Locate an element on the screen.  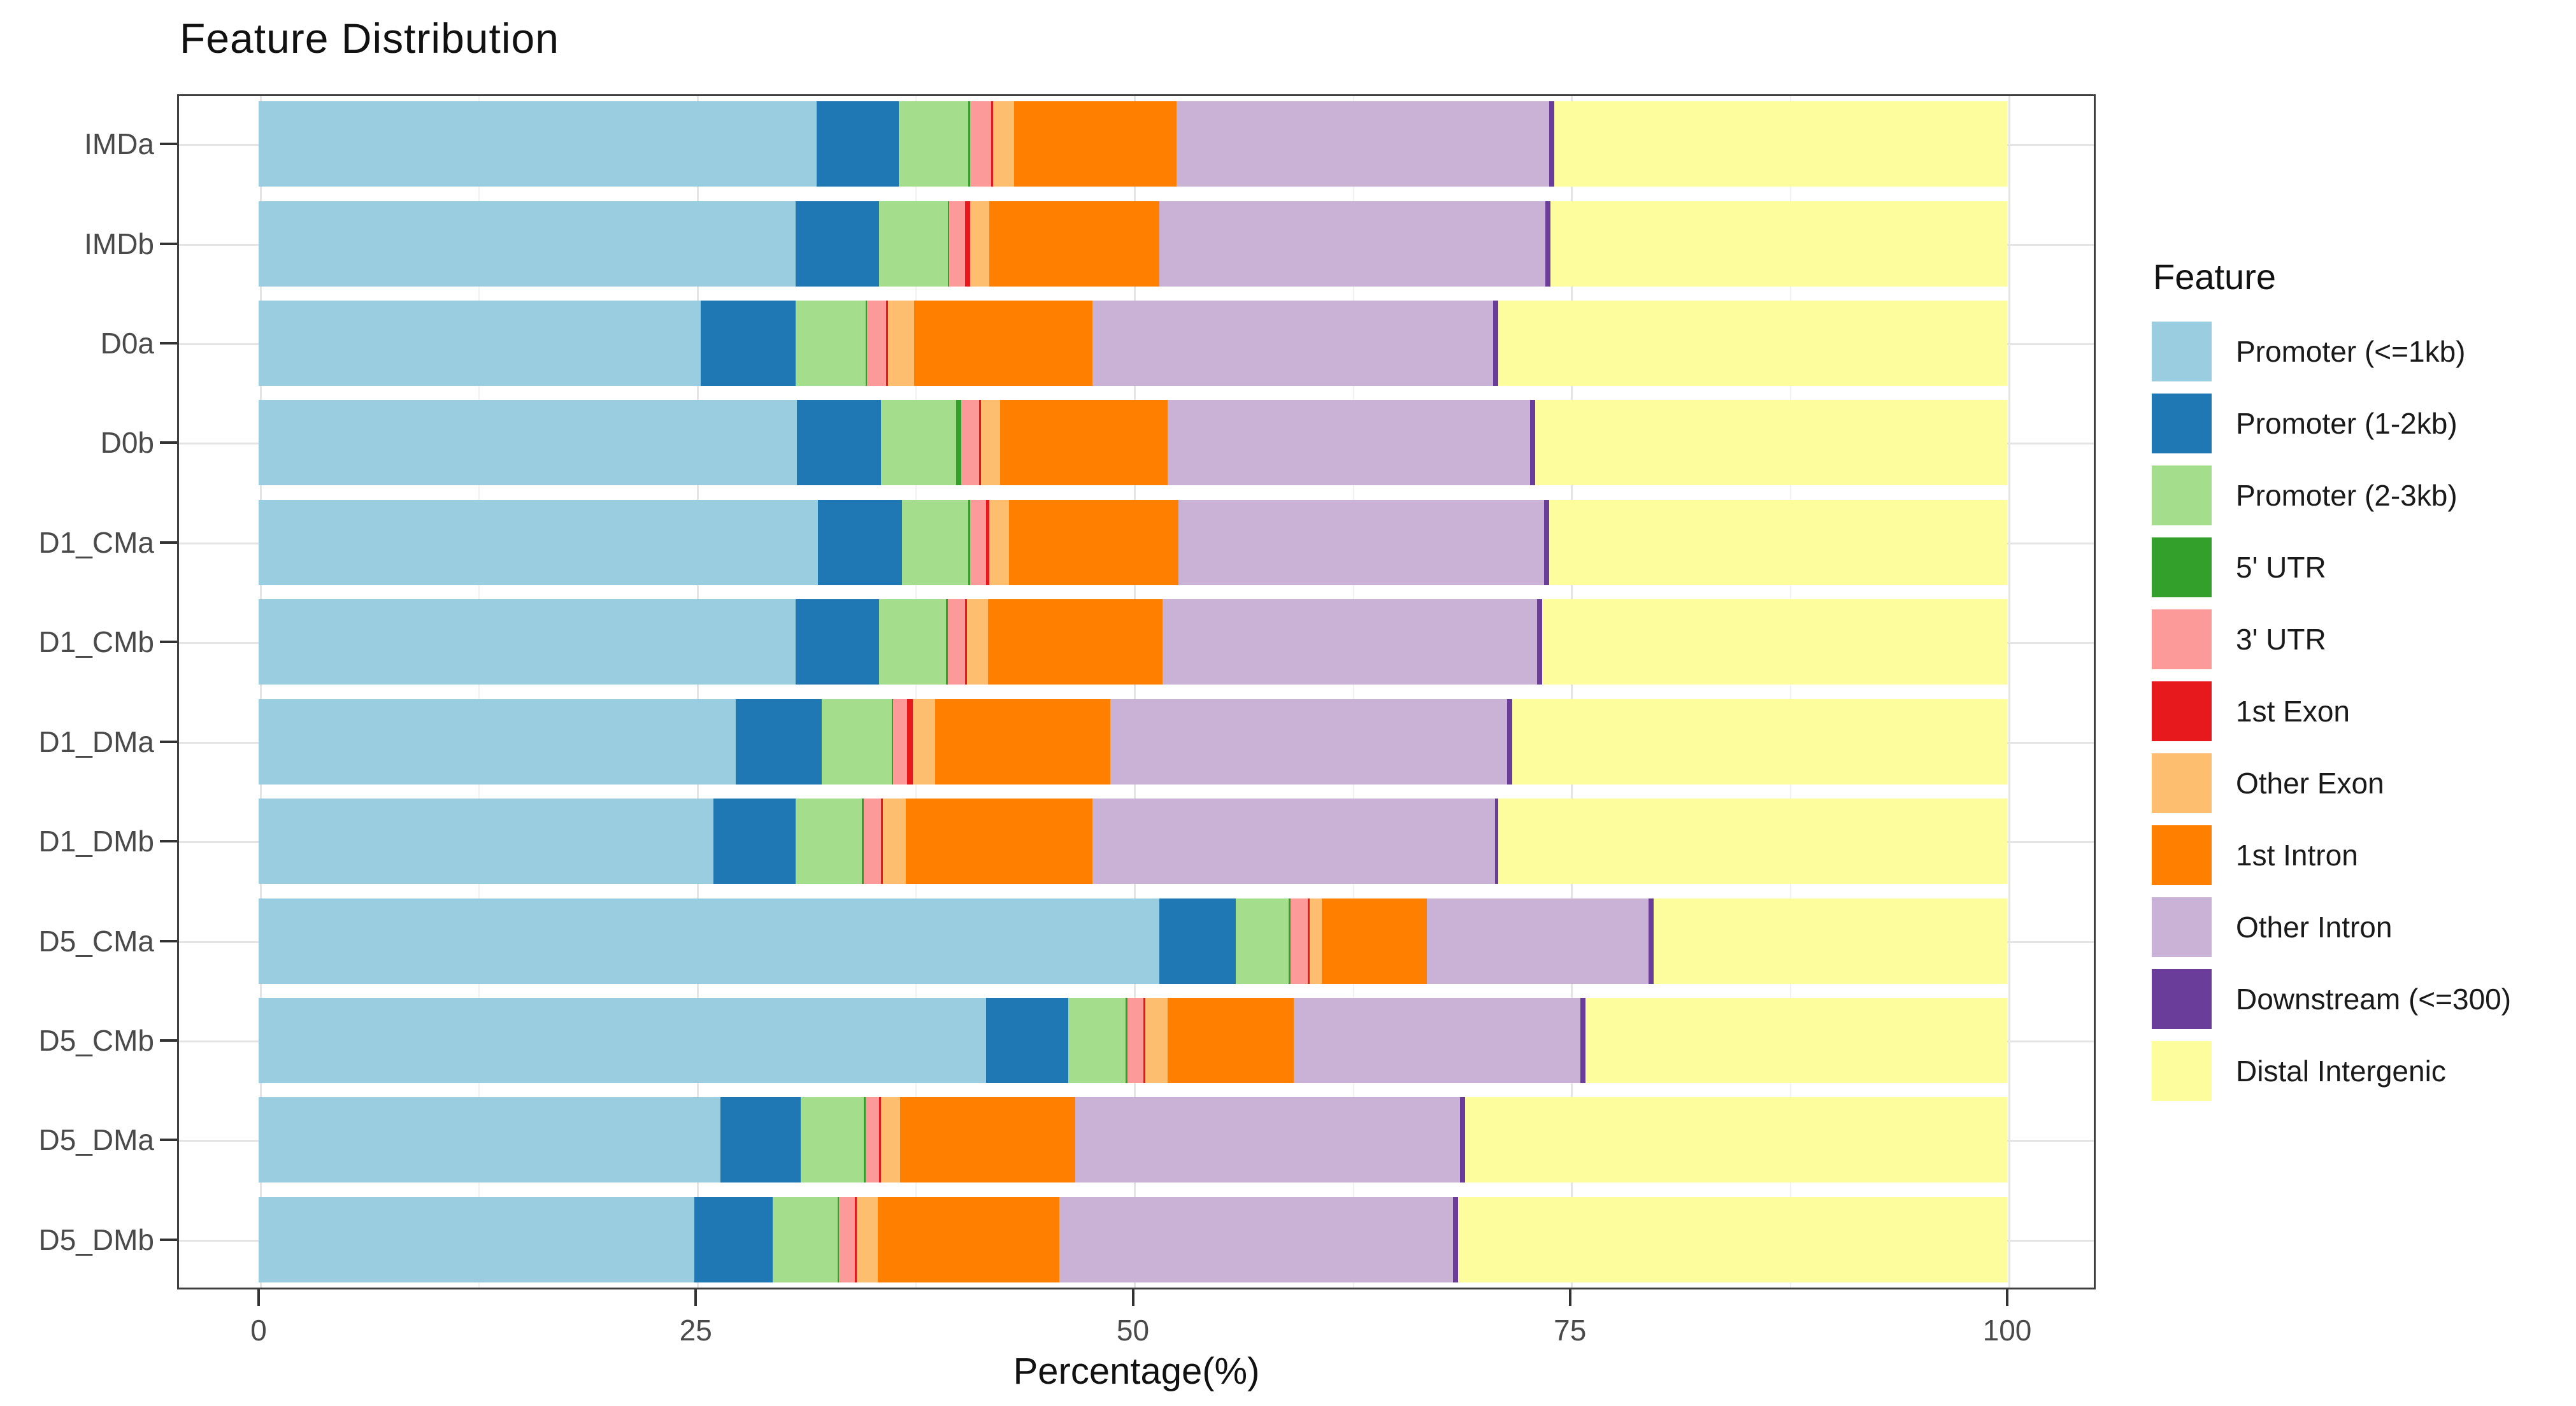
legend-item-3-utr: 3' UTR is located at coordinates (2331, 639).